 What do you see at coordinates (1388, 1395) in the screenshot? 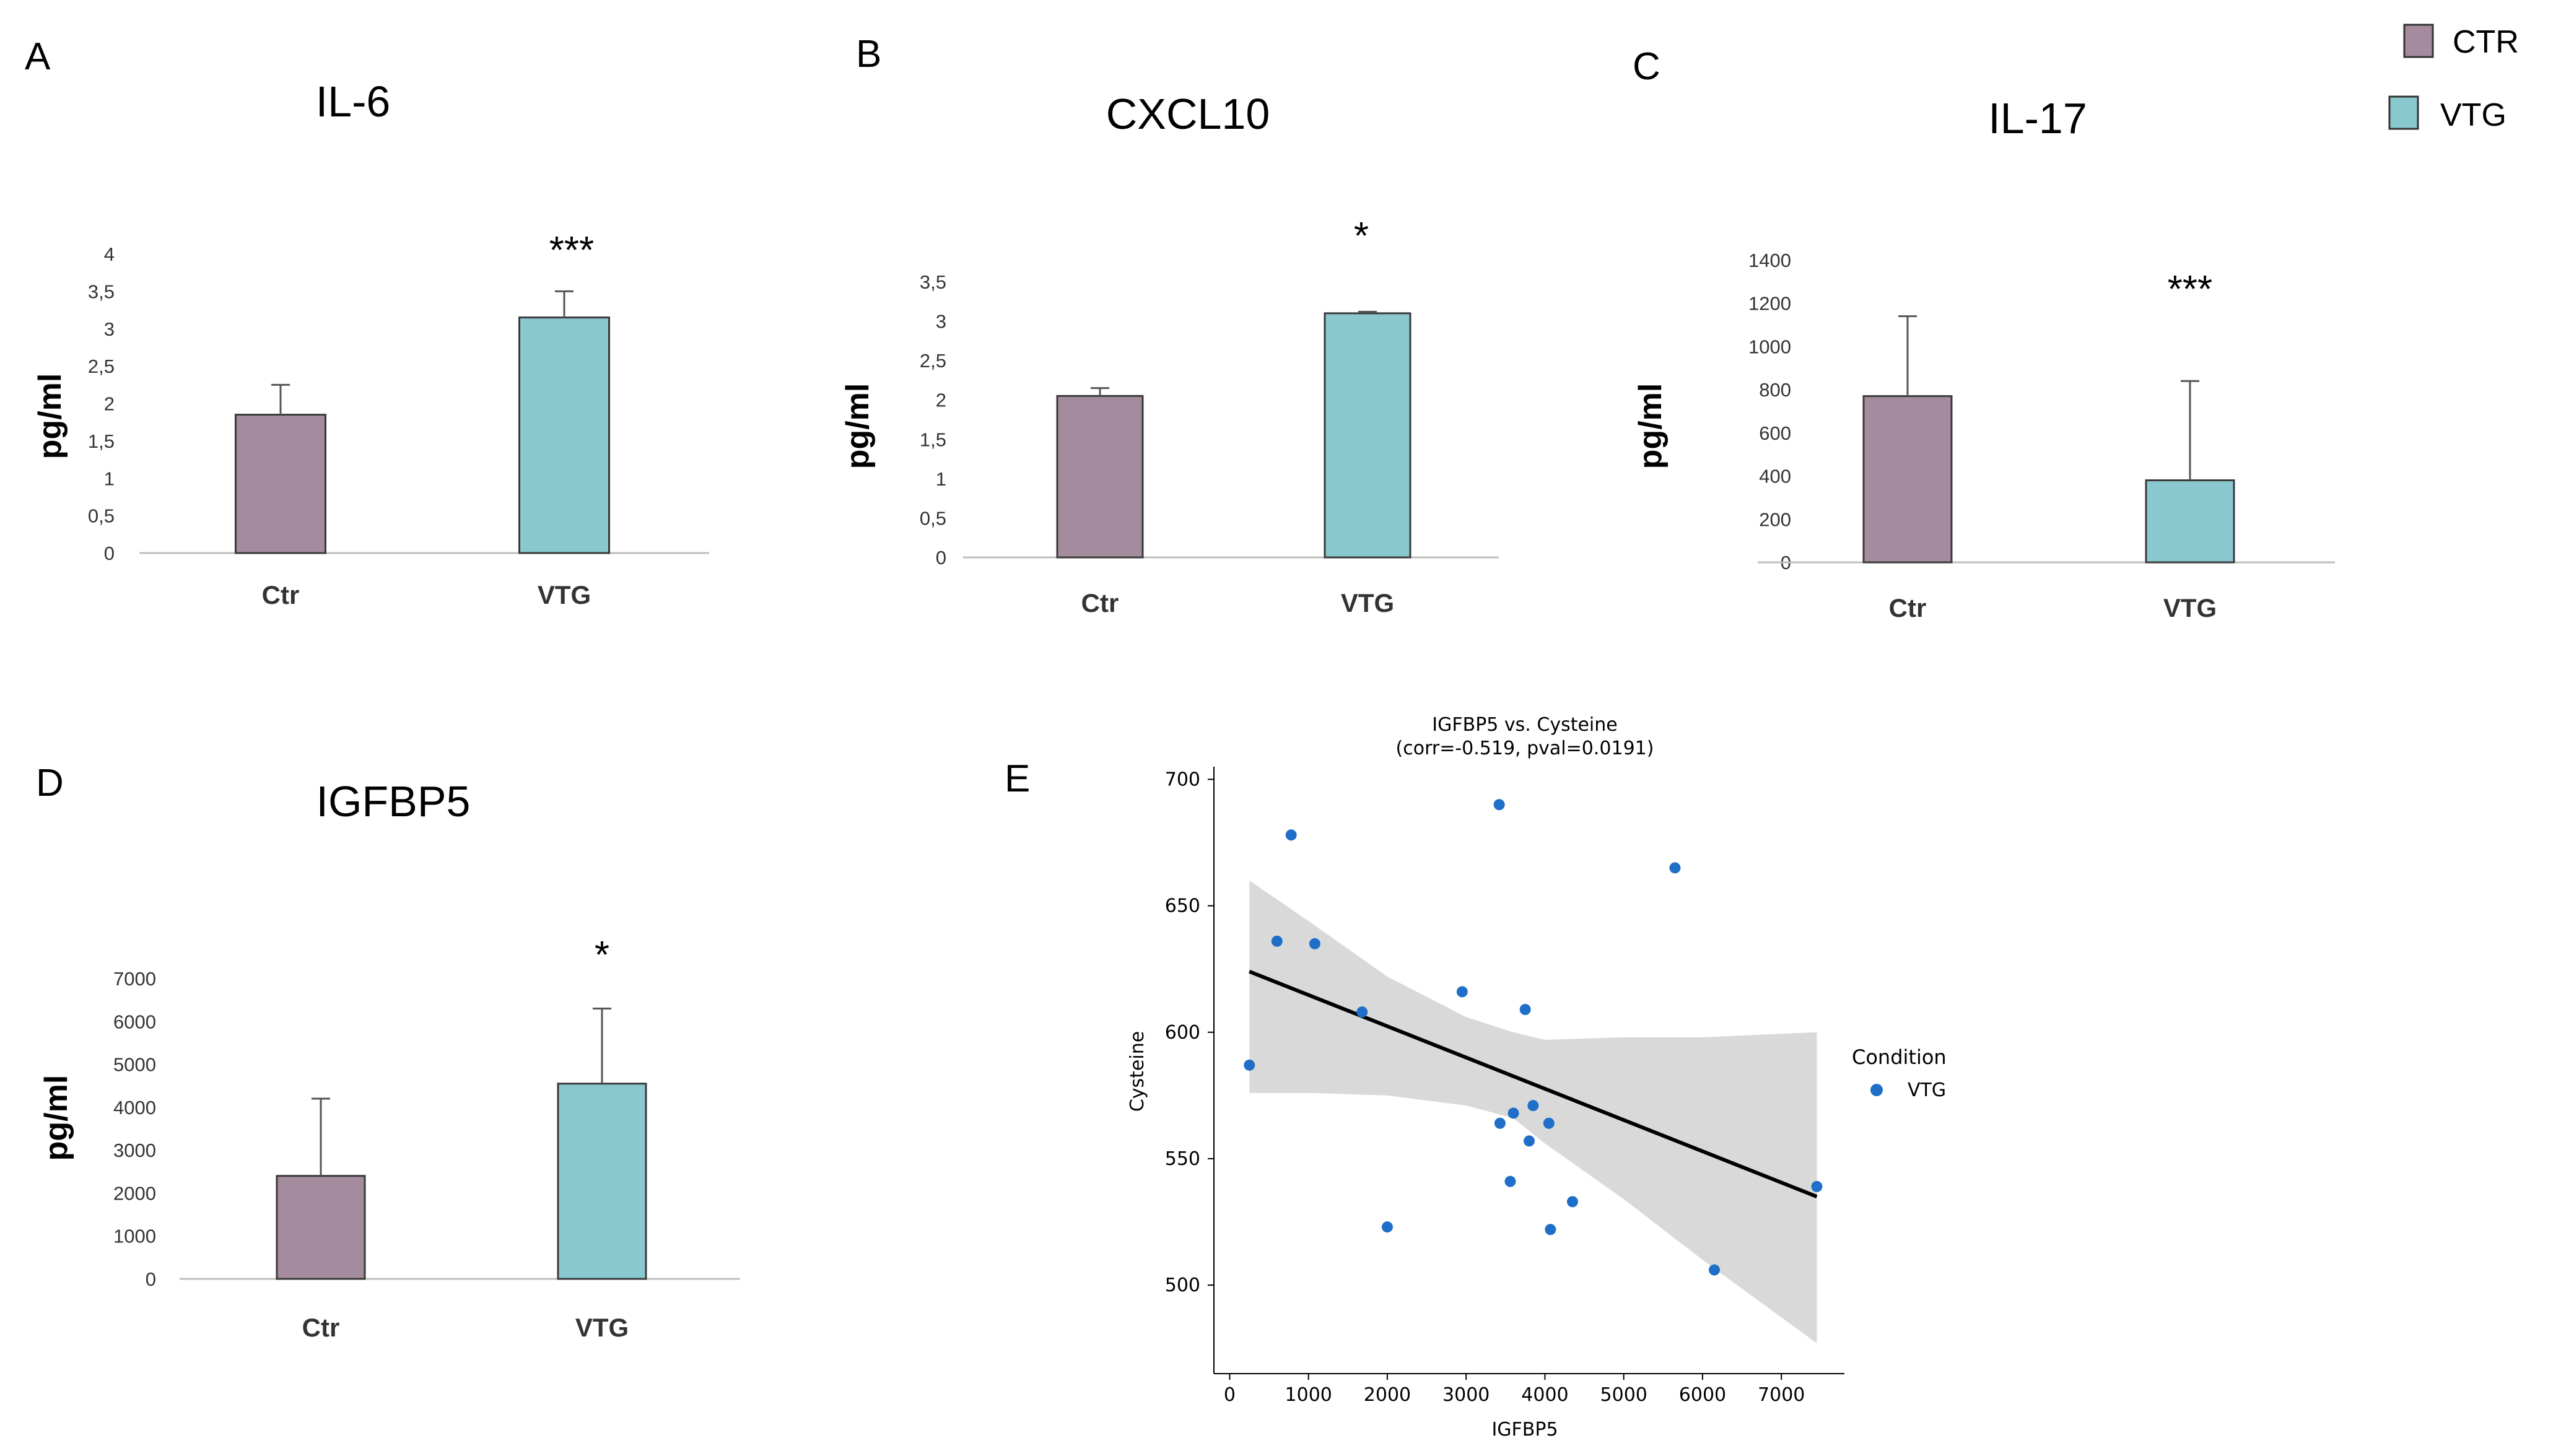
I see `x-tick-label: 2000` at bounding box center [1388, 1395].